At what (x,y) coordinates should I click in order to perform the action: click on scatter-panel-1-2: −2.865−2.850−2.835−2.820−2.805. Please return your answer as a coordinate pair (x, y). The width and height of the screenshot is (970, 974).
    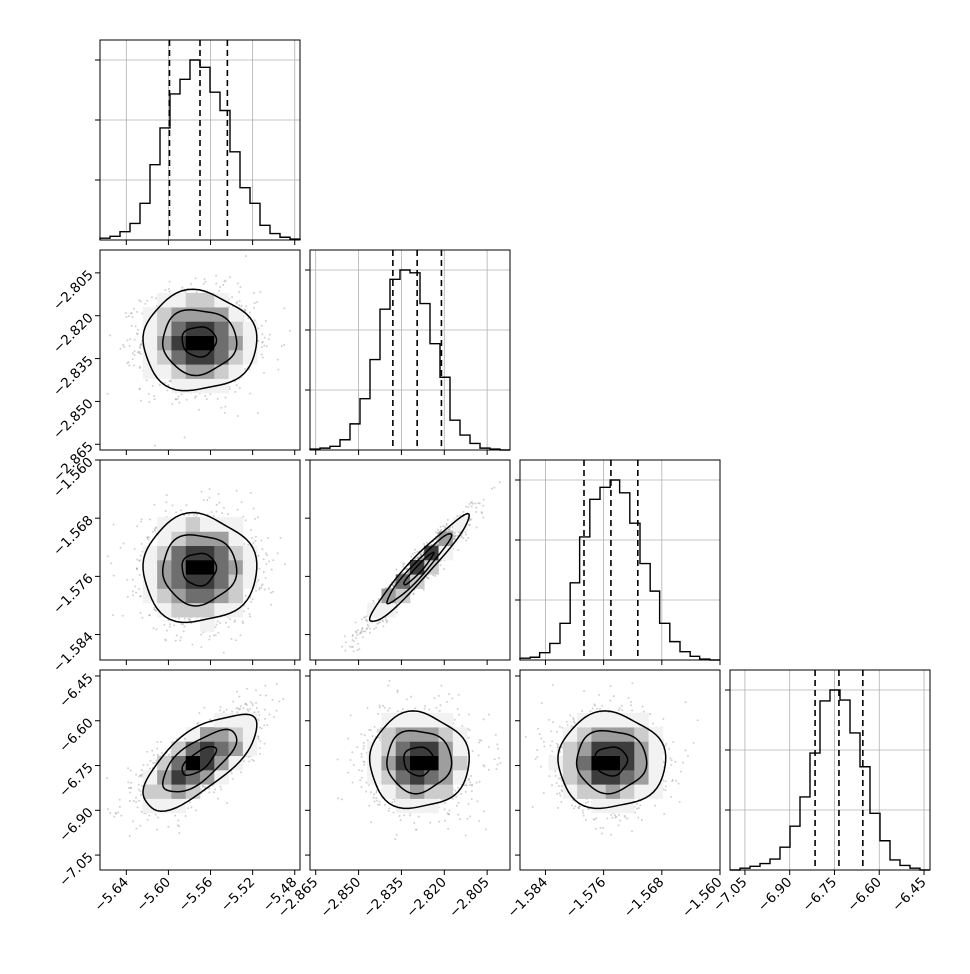
    Looking at the image, I should click on (175, 367).